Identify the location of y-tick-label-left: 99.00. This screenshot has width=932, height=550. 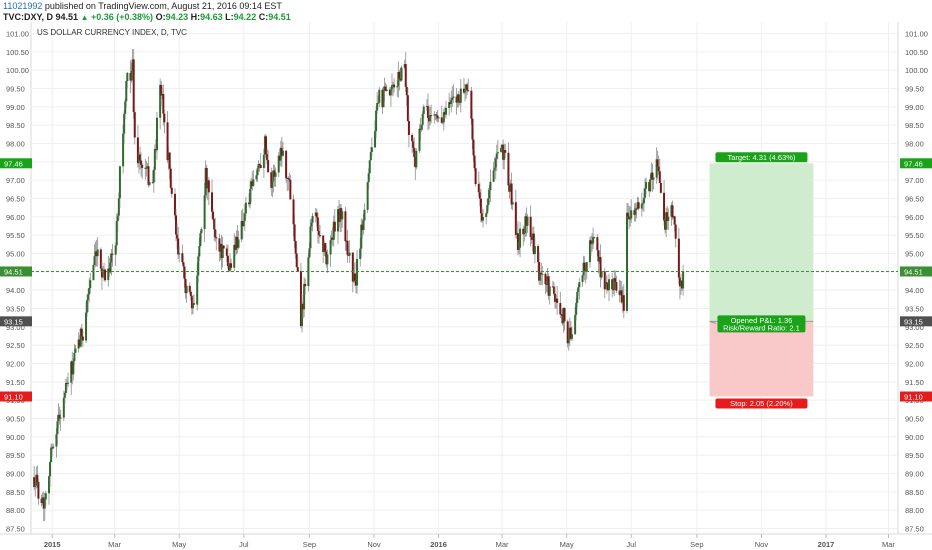
(15, 107).